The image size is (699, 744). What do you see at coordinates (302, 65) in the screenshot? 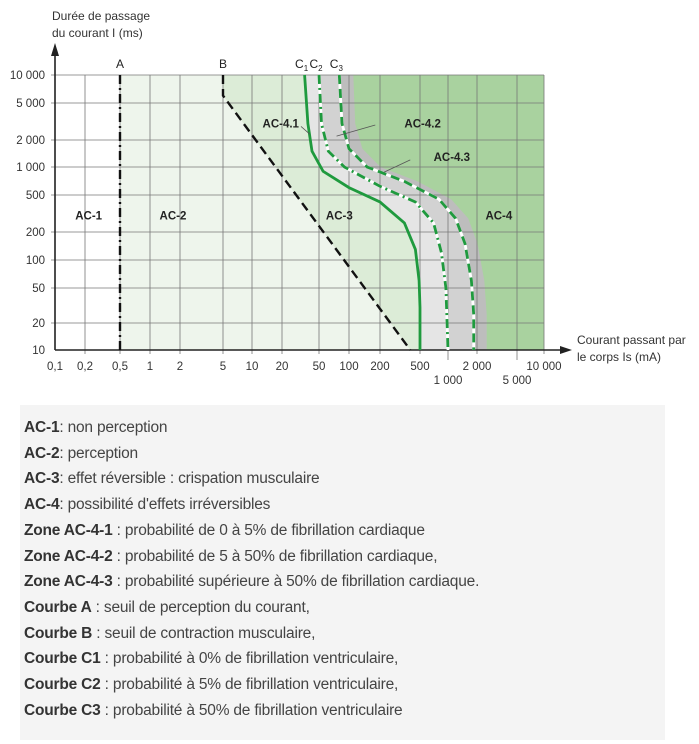
I see `curve-label-c1: C1` at bounding box center [302, 65].